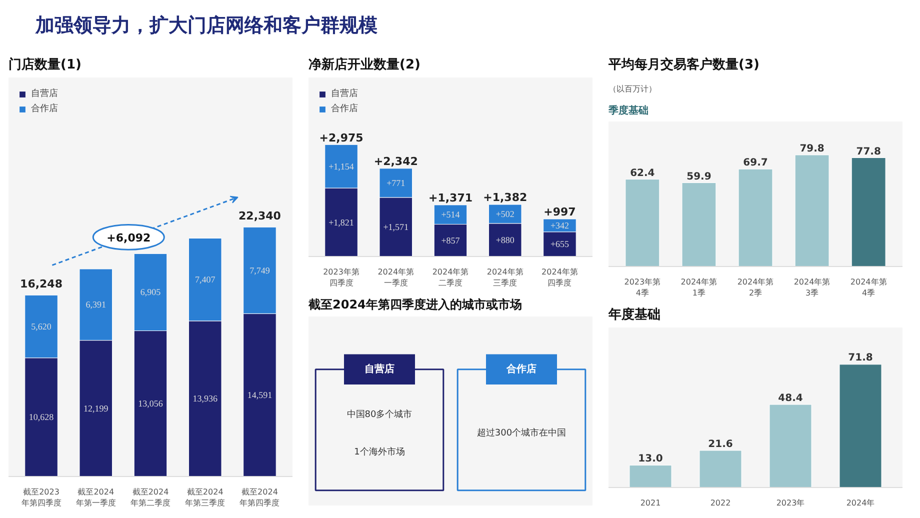 The height and width of the screenshot is (518, 920). What do you see at coordinates (379, 414) in the screenshot?
I see `text: 中国80多个城市` at bounding box center [379, 414].